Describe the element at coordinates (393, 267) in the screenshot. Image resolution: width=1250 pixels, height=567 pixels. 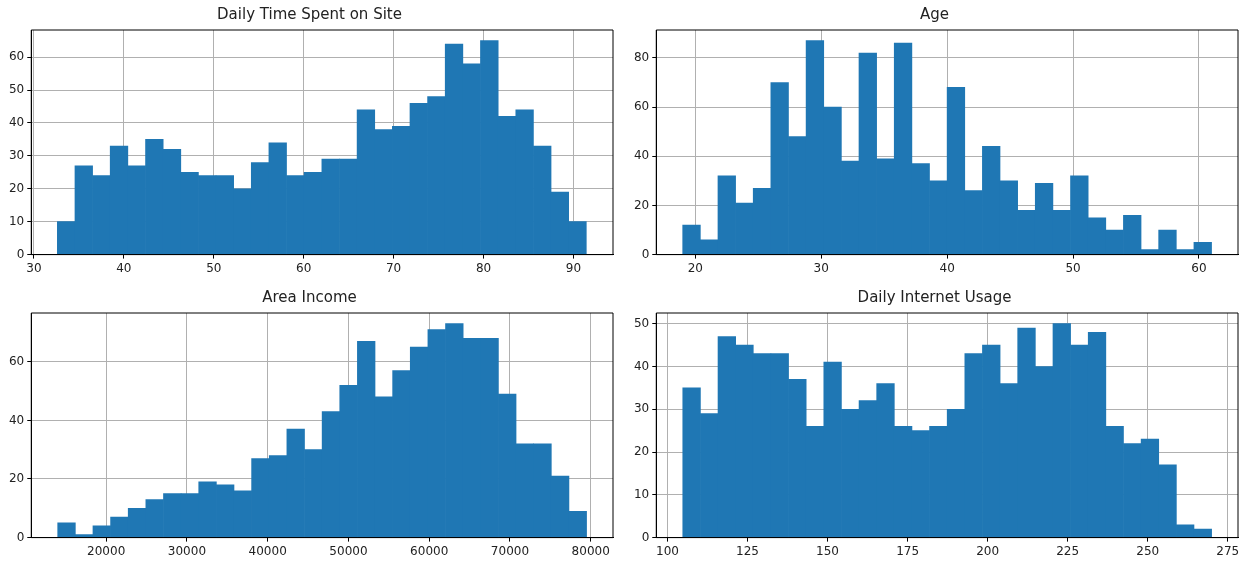
I see `x-tick-label: 70` at that location.